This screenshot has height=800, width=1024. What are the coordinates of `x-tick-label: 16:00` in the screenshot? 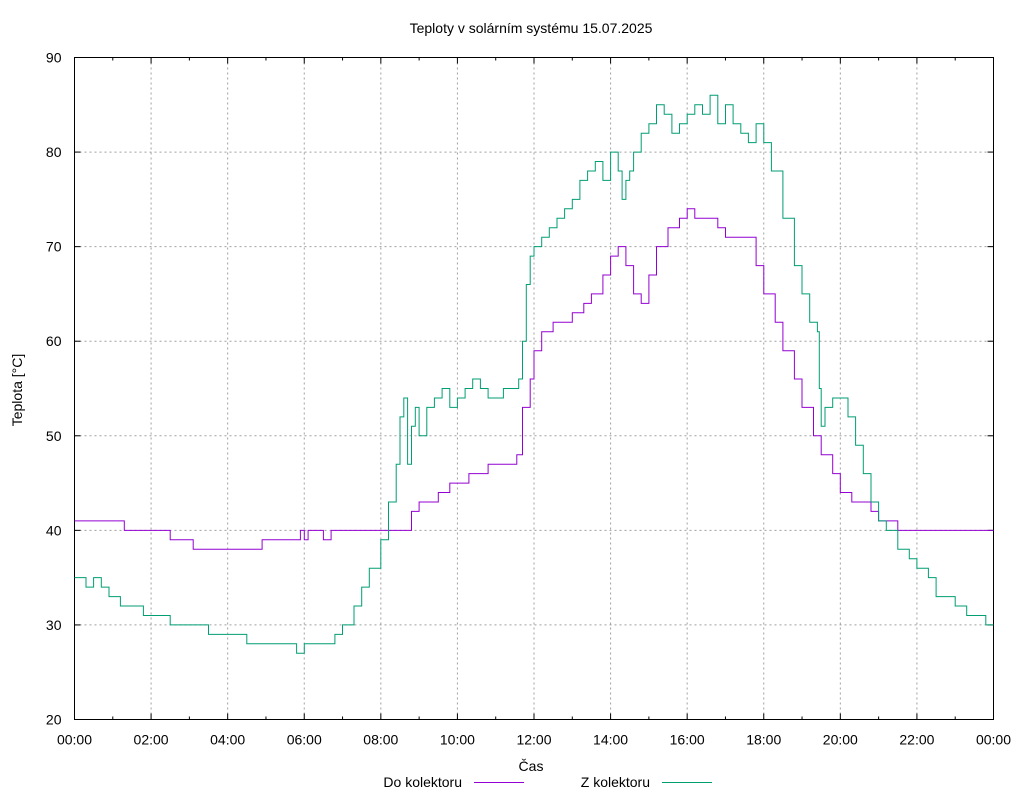 It's located at (687, 740).